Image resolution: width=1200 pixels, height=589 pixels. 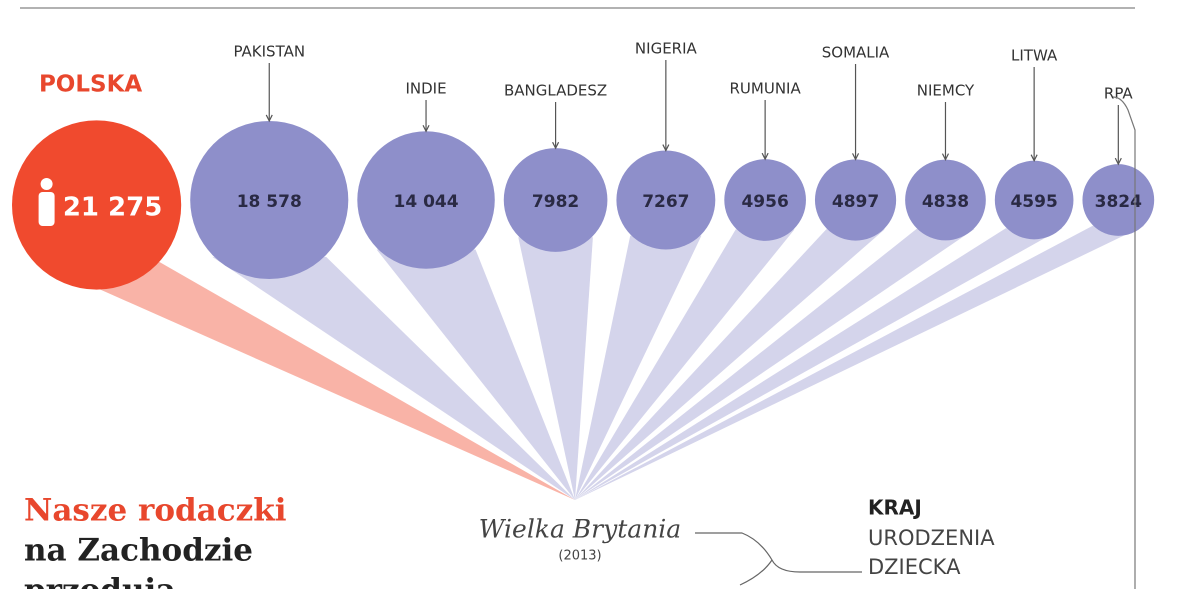 I want to click on category-label: INDIE, so click(x=425, y=89).